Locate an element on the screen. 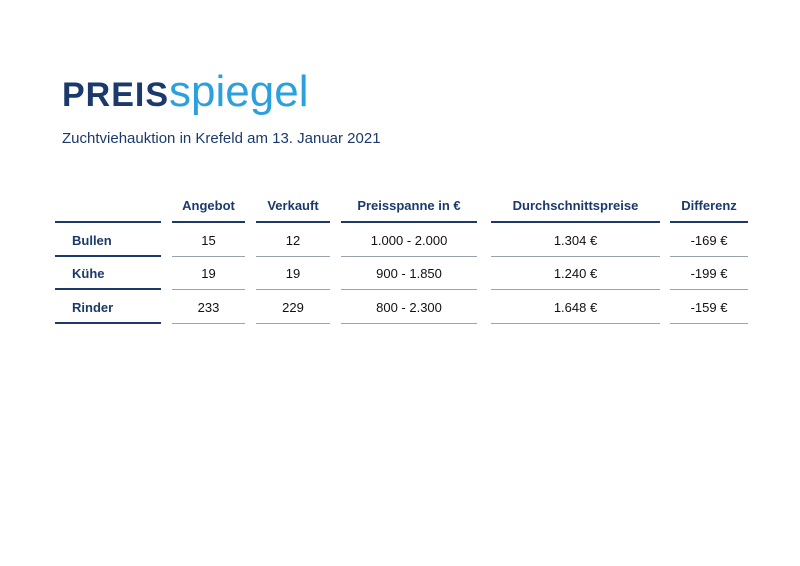  column-header-preisspanne: Preisspanne in € is located at coordinates (409, 205).